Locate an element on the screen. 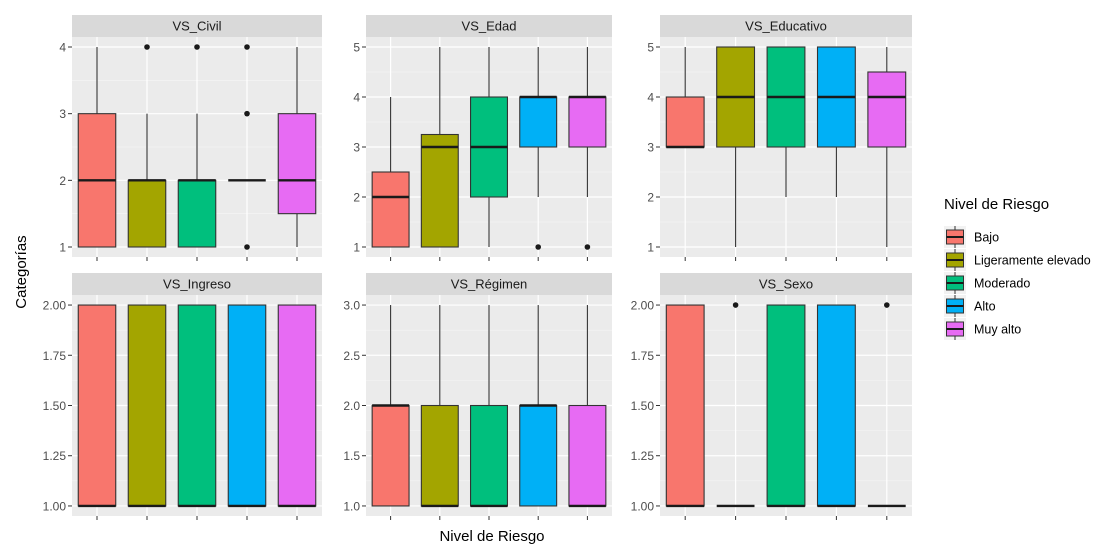  panel-vs_edad: VS_Edad 1 2 3 4 5 is located at coordinates (482, 138).